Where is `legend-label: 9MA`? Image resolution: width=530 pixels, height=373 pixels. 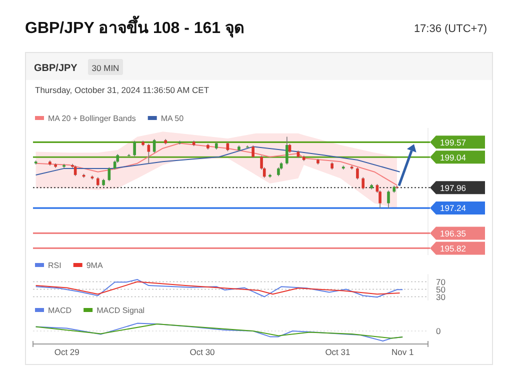 legend-label: 9MA is located at coordinates (95, 265).